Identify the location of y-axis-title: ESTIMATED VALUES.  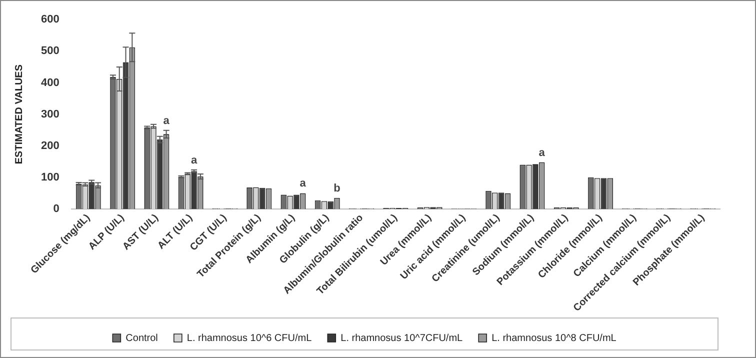
(19, 114).